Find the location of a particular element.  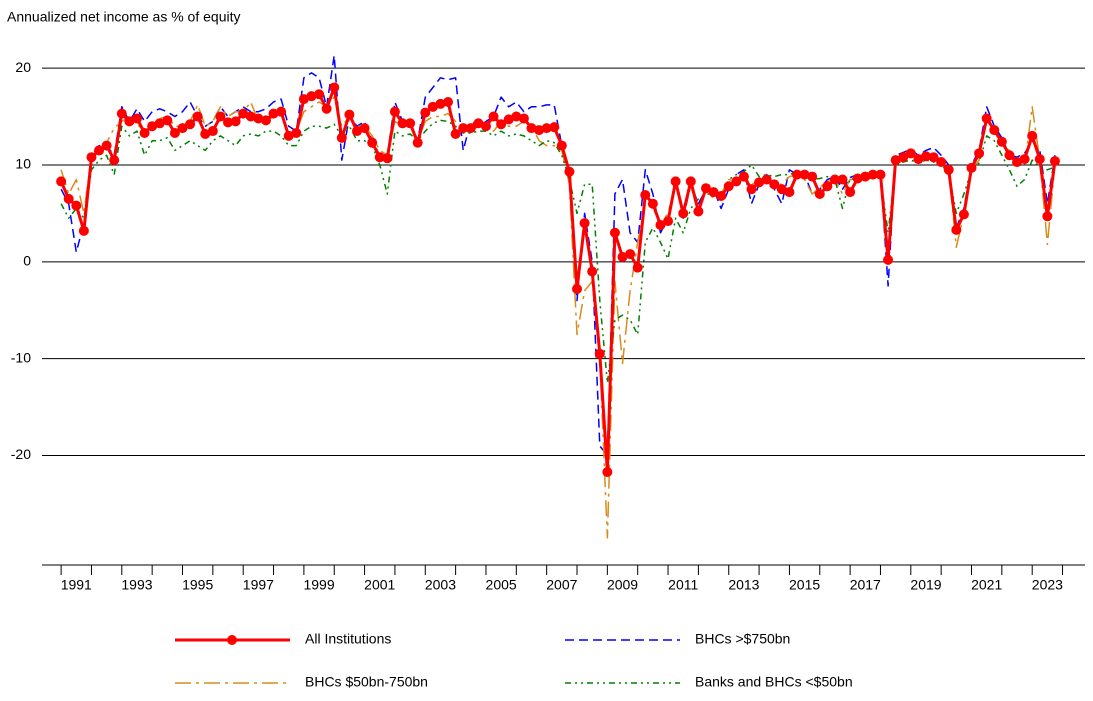

x-tick-label: 1993 is located at coordinates (136, 585).